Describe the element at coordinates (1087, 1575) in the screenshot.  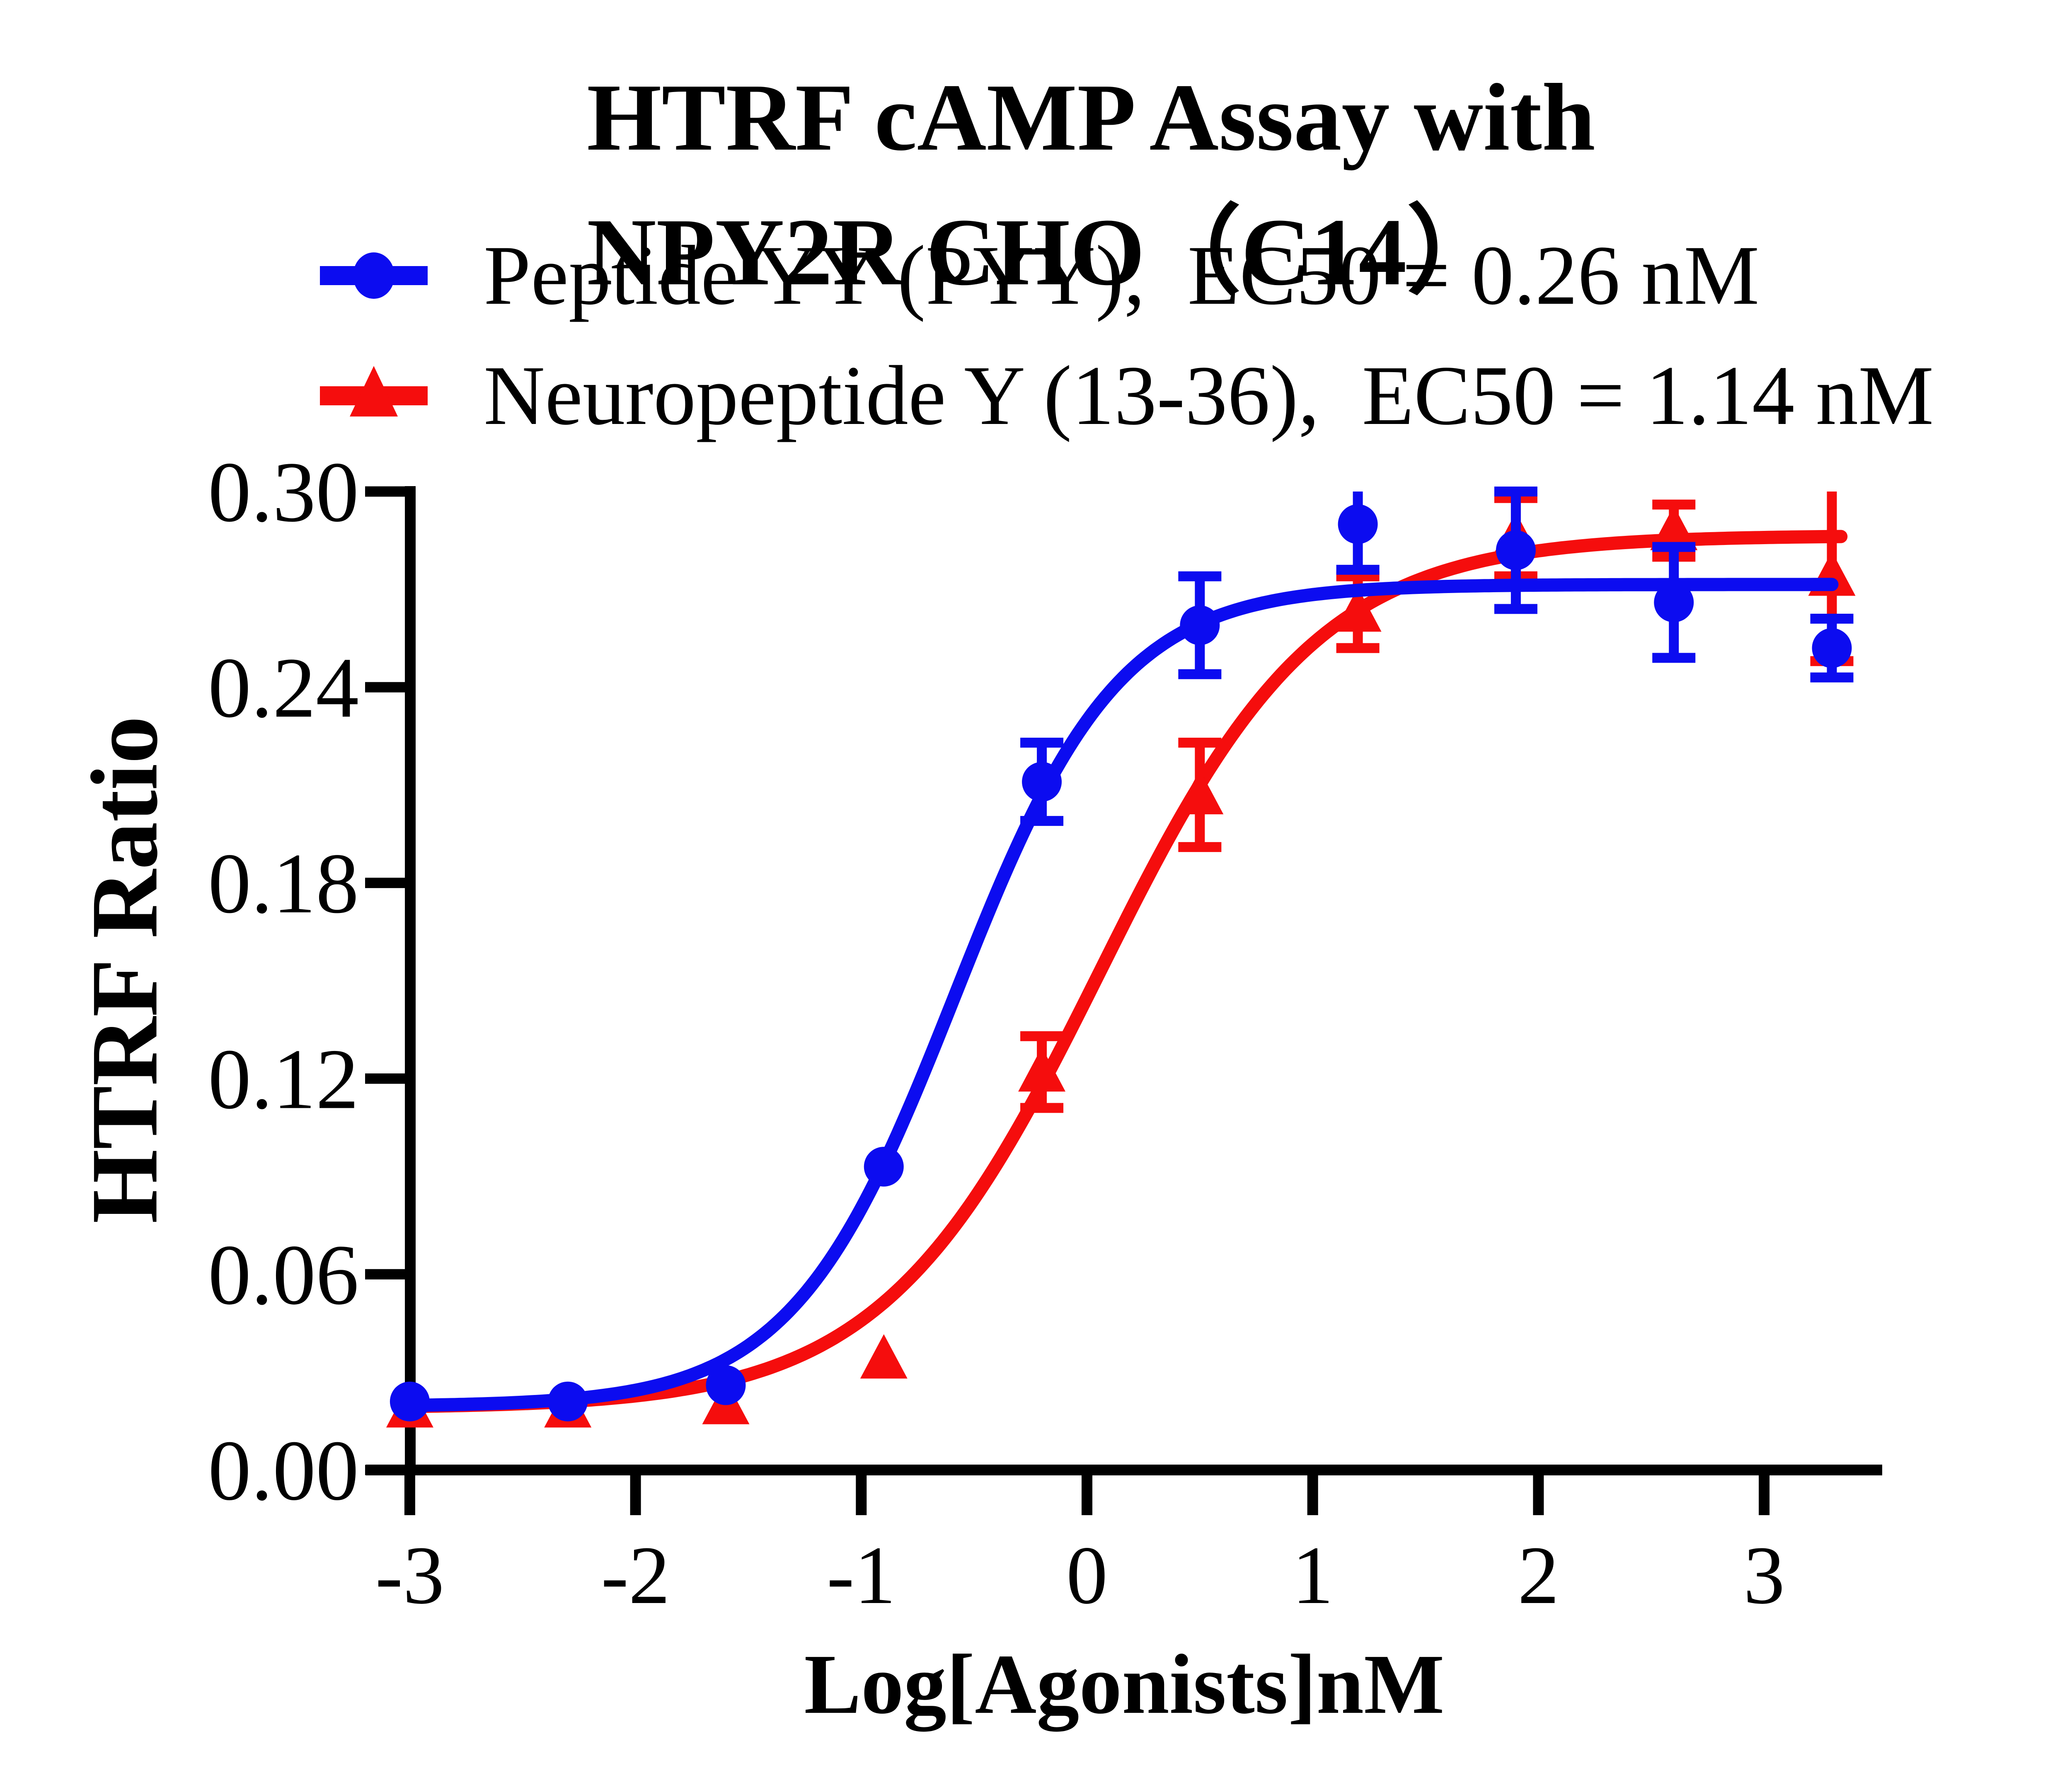
I see `x-tick-label: 0` at that location.